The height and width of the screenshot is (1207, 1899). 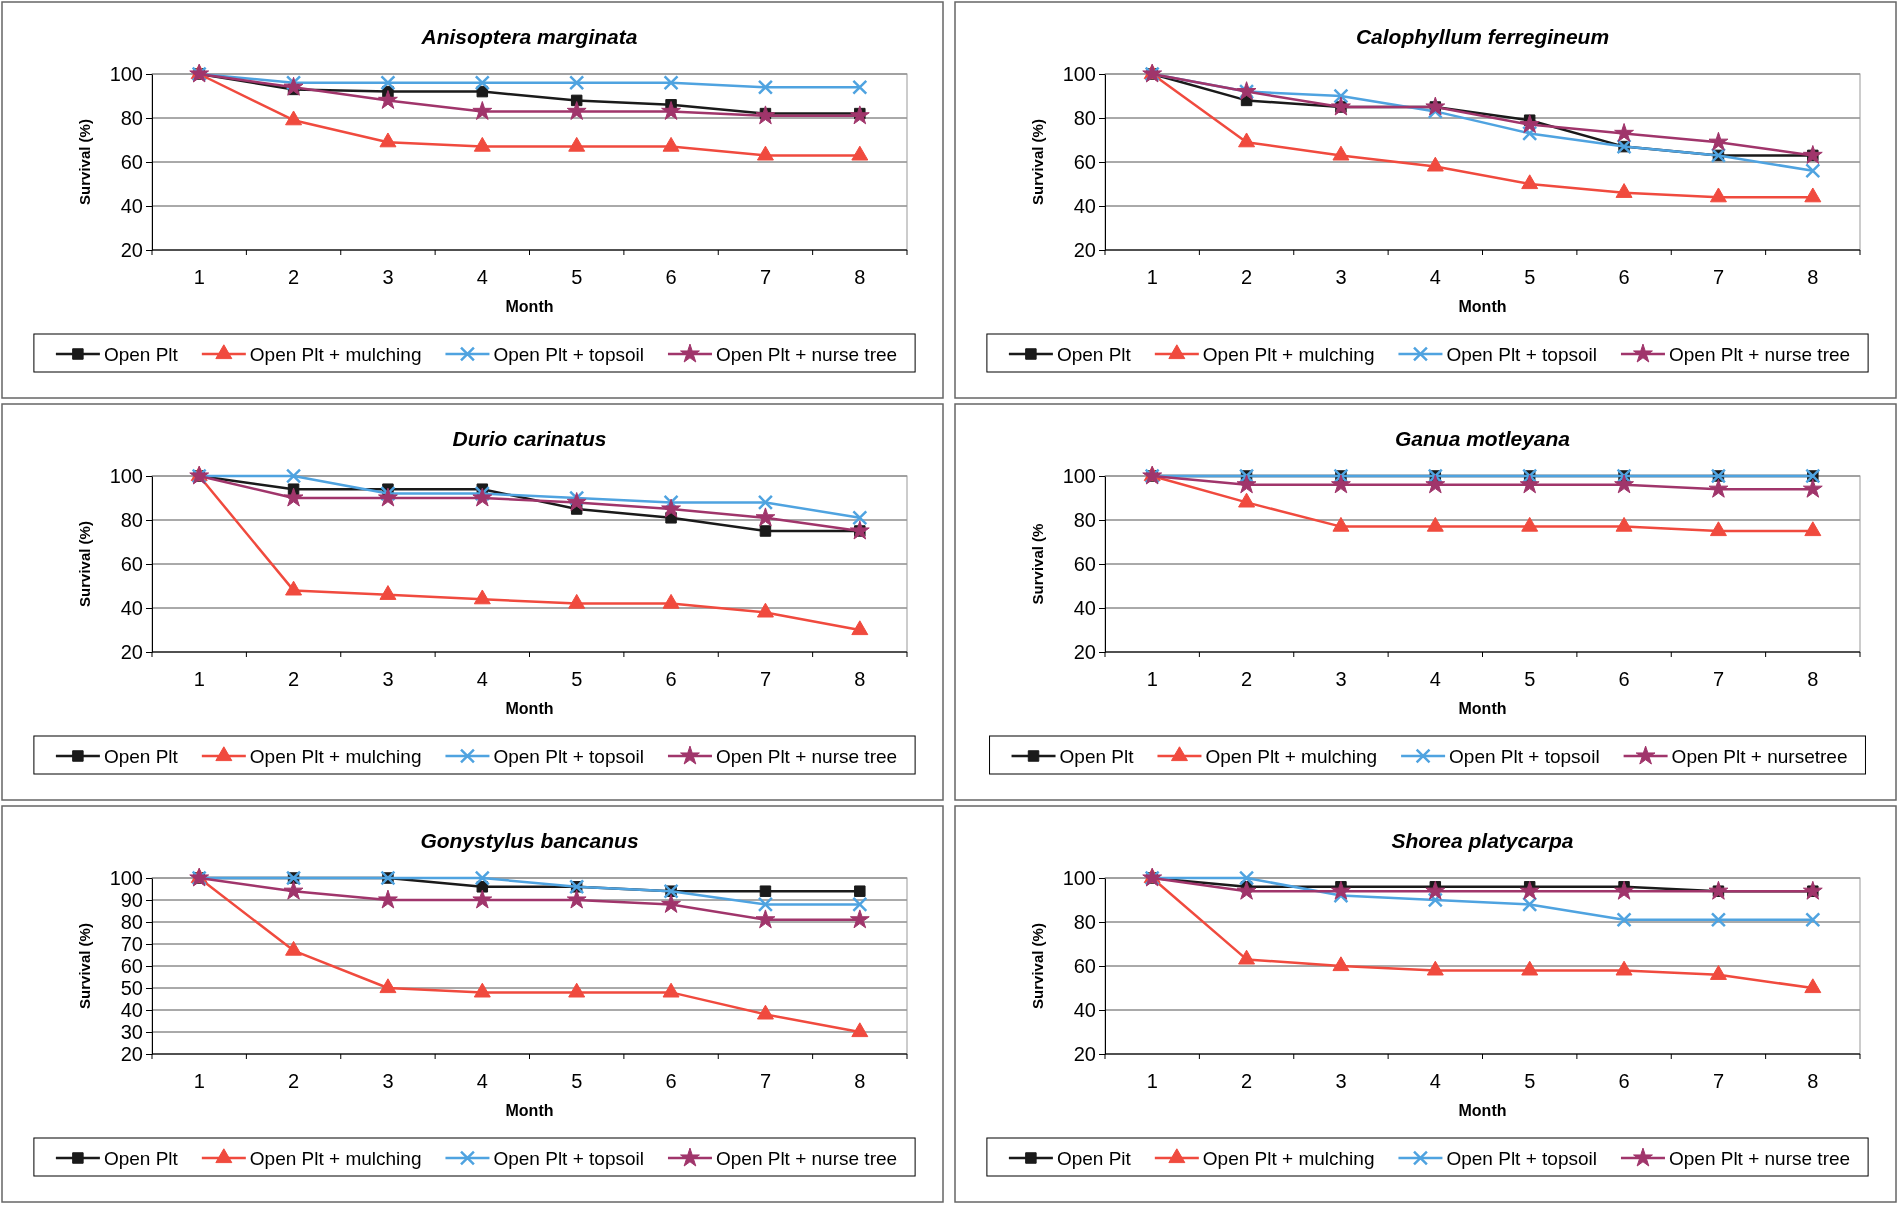 I want to click on chart-title: Gonystylus bancanus, so click(x=529, y=840).